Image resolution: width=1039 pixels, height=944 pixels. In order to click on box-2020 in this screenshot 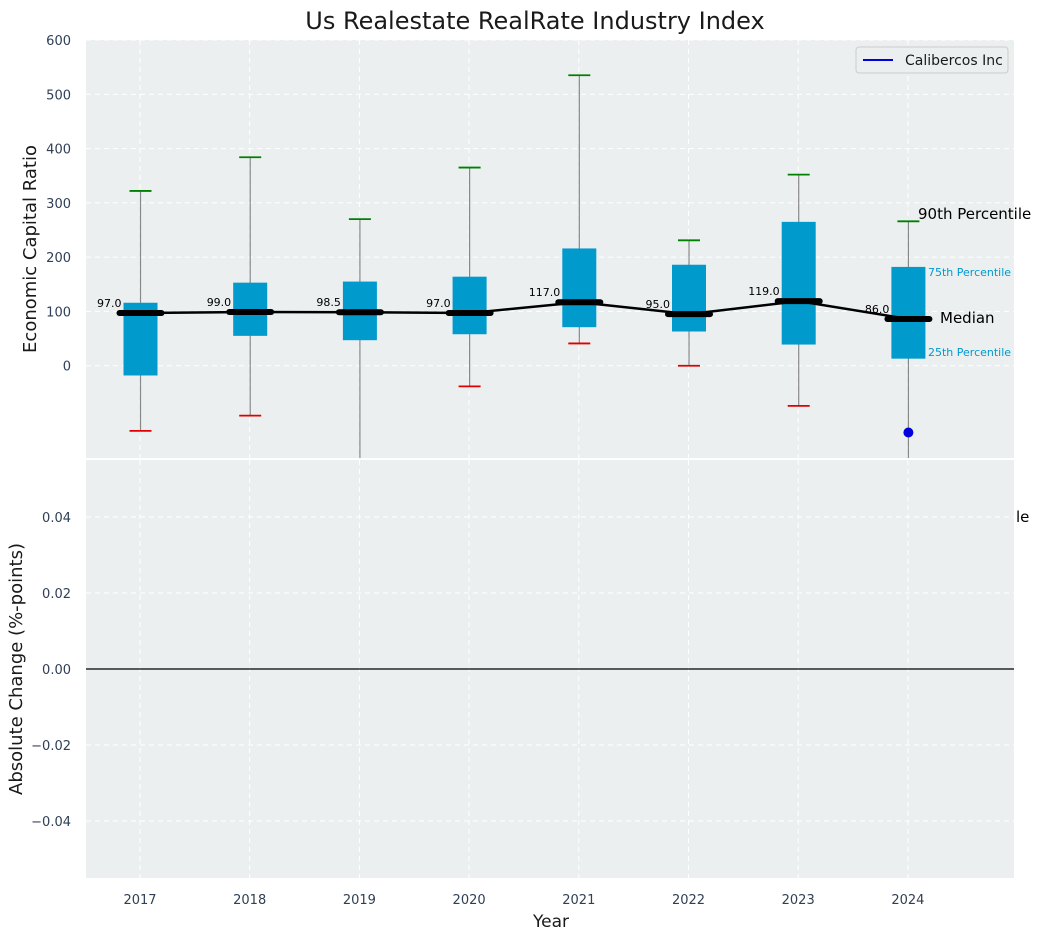, I will do `click(469, 305)`.